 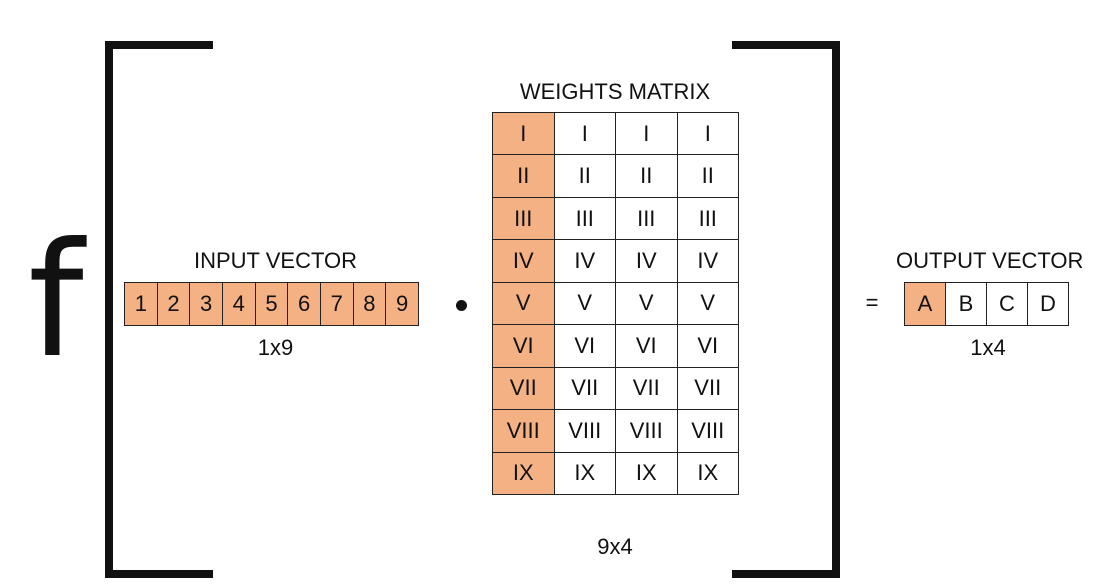 I want to click on output-cell: C, so click(x=1007, y=304).